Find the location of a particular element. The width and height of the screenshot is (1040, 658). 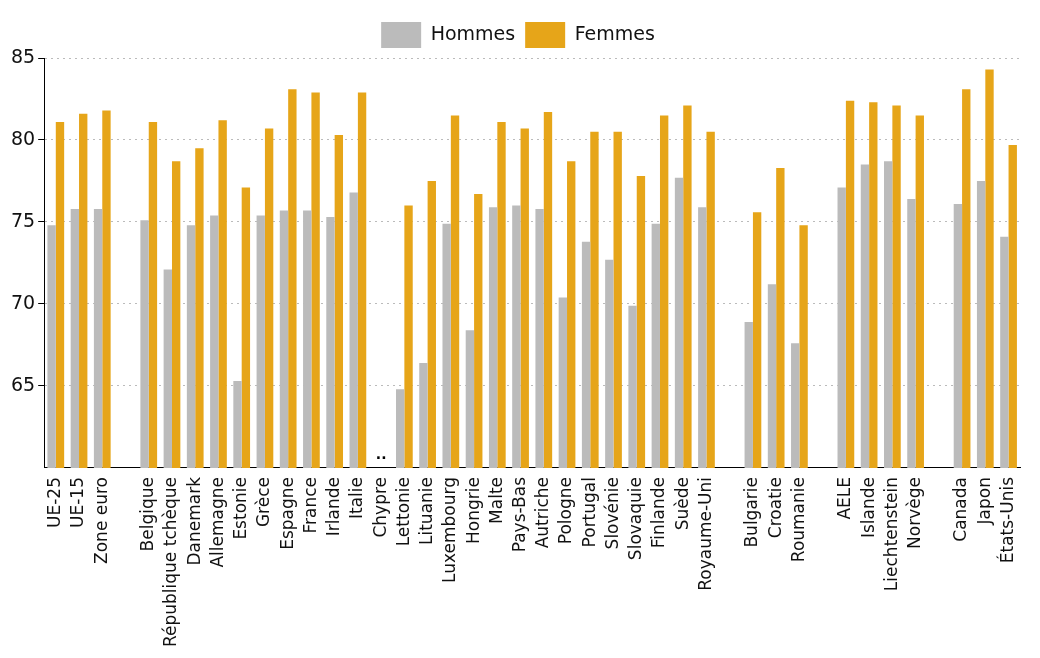

x-tick-label: Italie is located at coordinates (356, 498).